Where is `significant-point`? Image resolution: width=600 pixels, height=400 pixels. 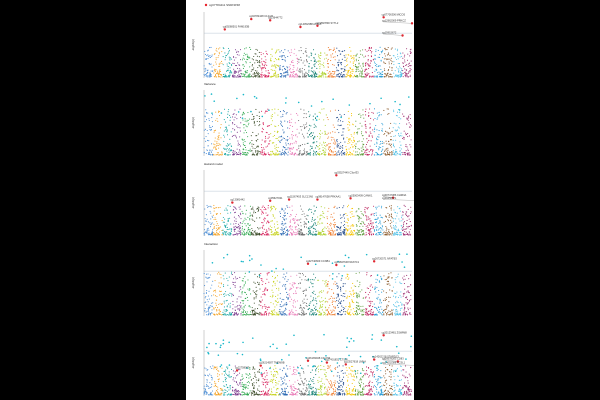 significant-point is located at coordinates (395, 101).